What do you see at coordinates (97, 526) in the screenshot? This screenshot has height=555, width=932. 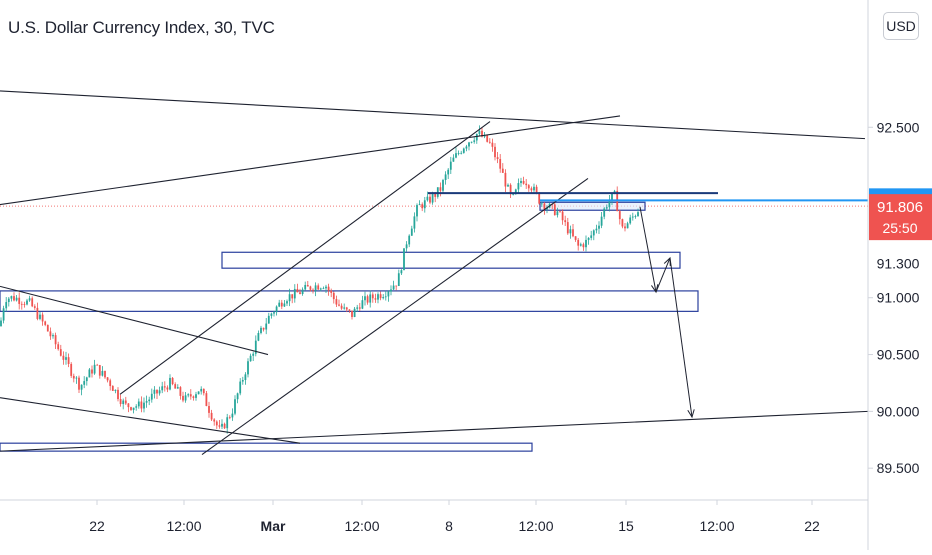 I see `x-tick-label: 22` at bounding box center [97, 526].